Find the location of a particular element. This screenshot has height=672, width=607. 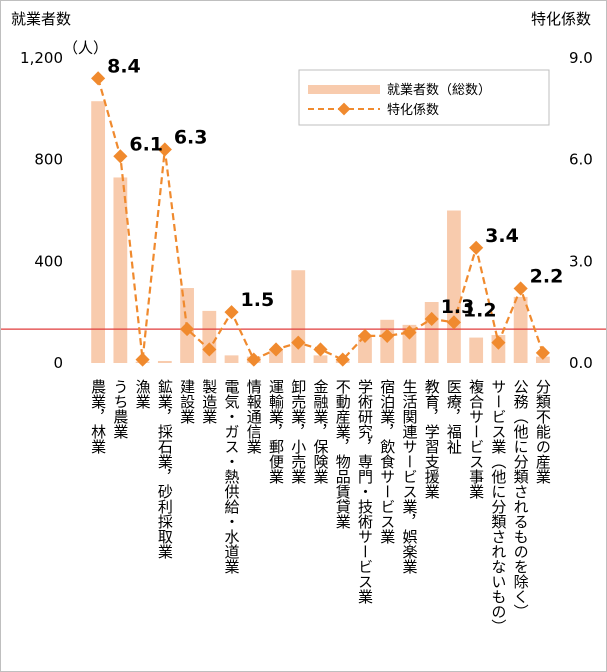

data-label: 1.2 is located at coordinates (480, 310).